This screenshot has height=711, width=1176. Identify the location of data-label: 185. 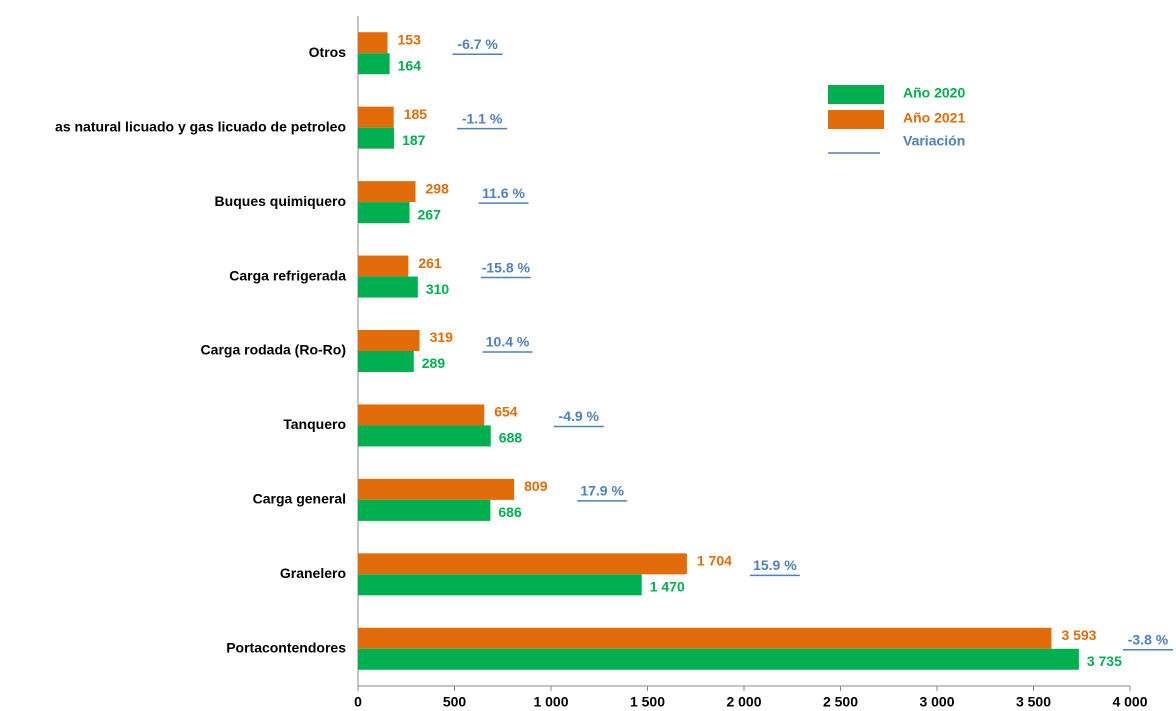
(416, 114).